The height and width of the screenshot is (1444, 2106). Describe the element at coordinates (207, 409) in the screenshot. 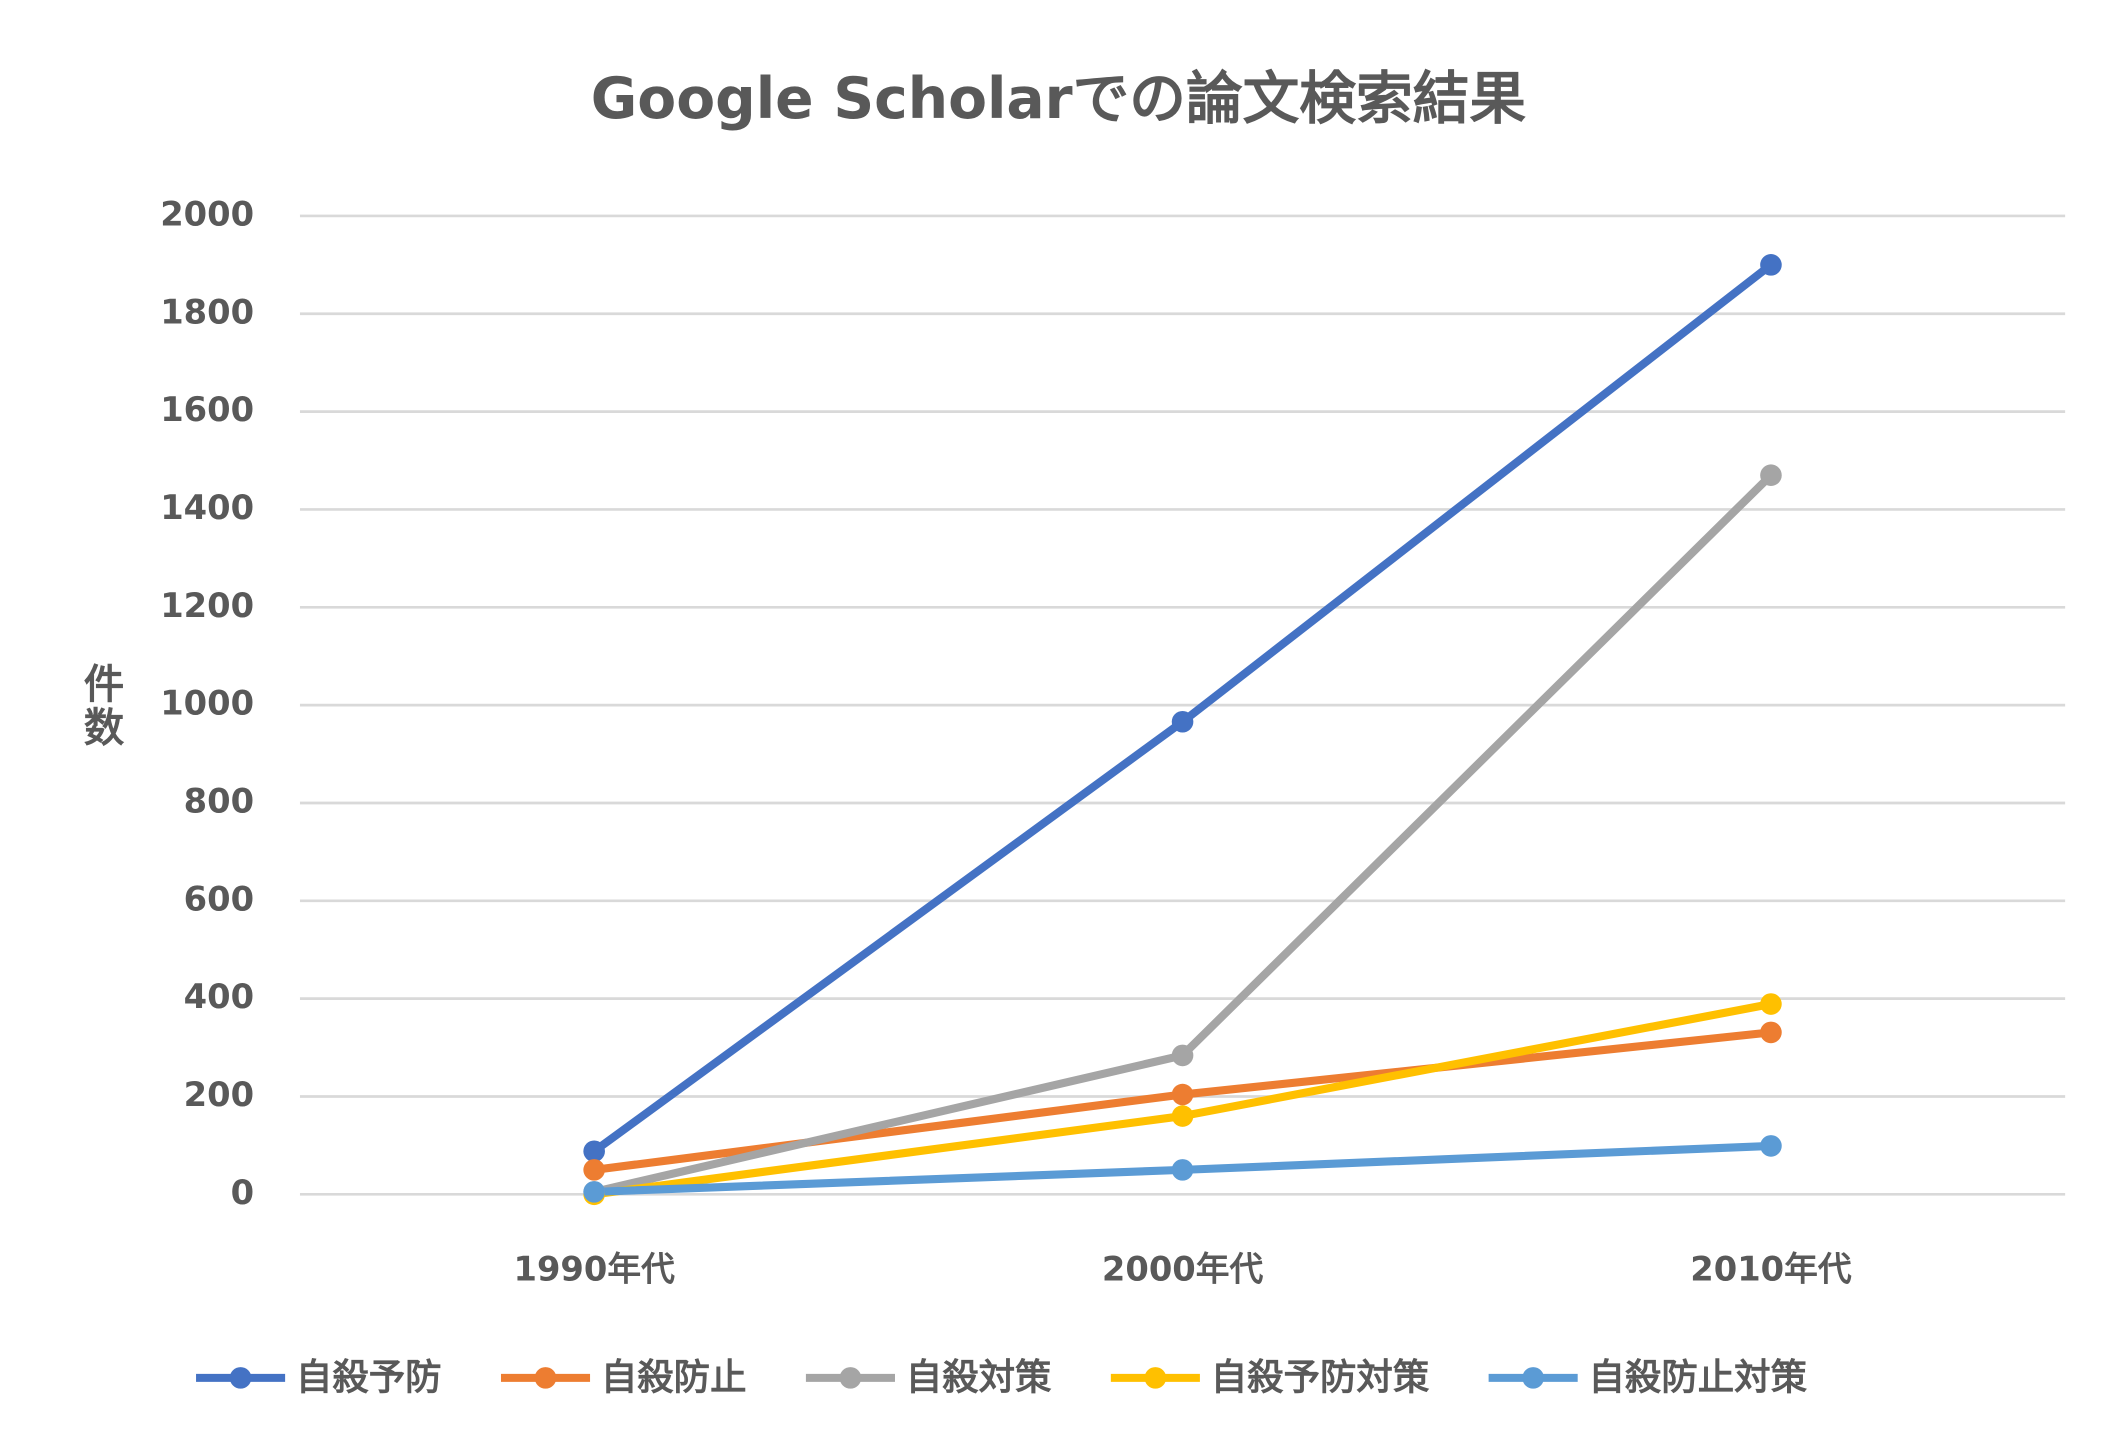

I see `y-tick-label: 1600` at that location.